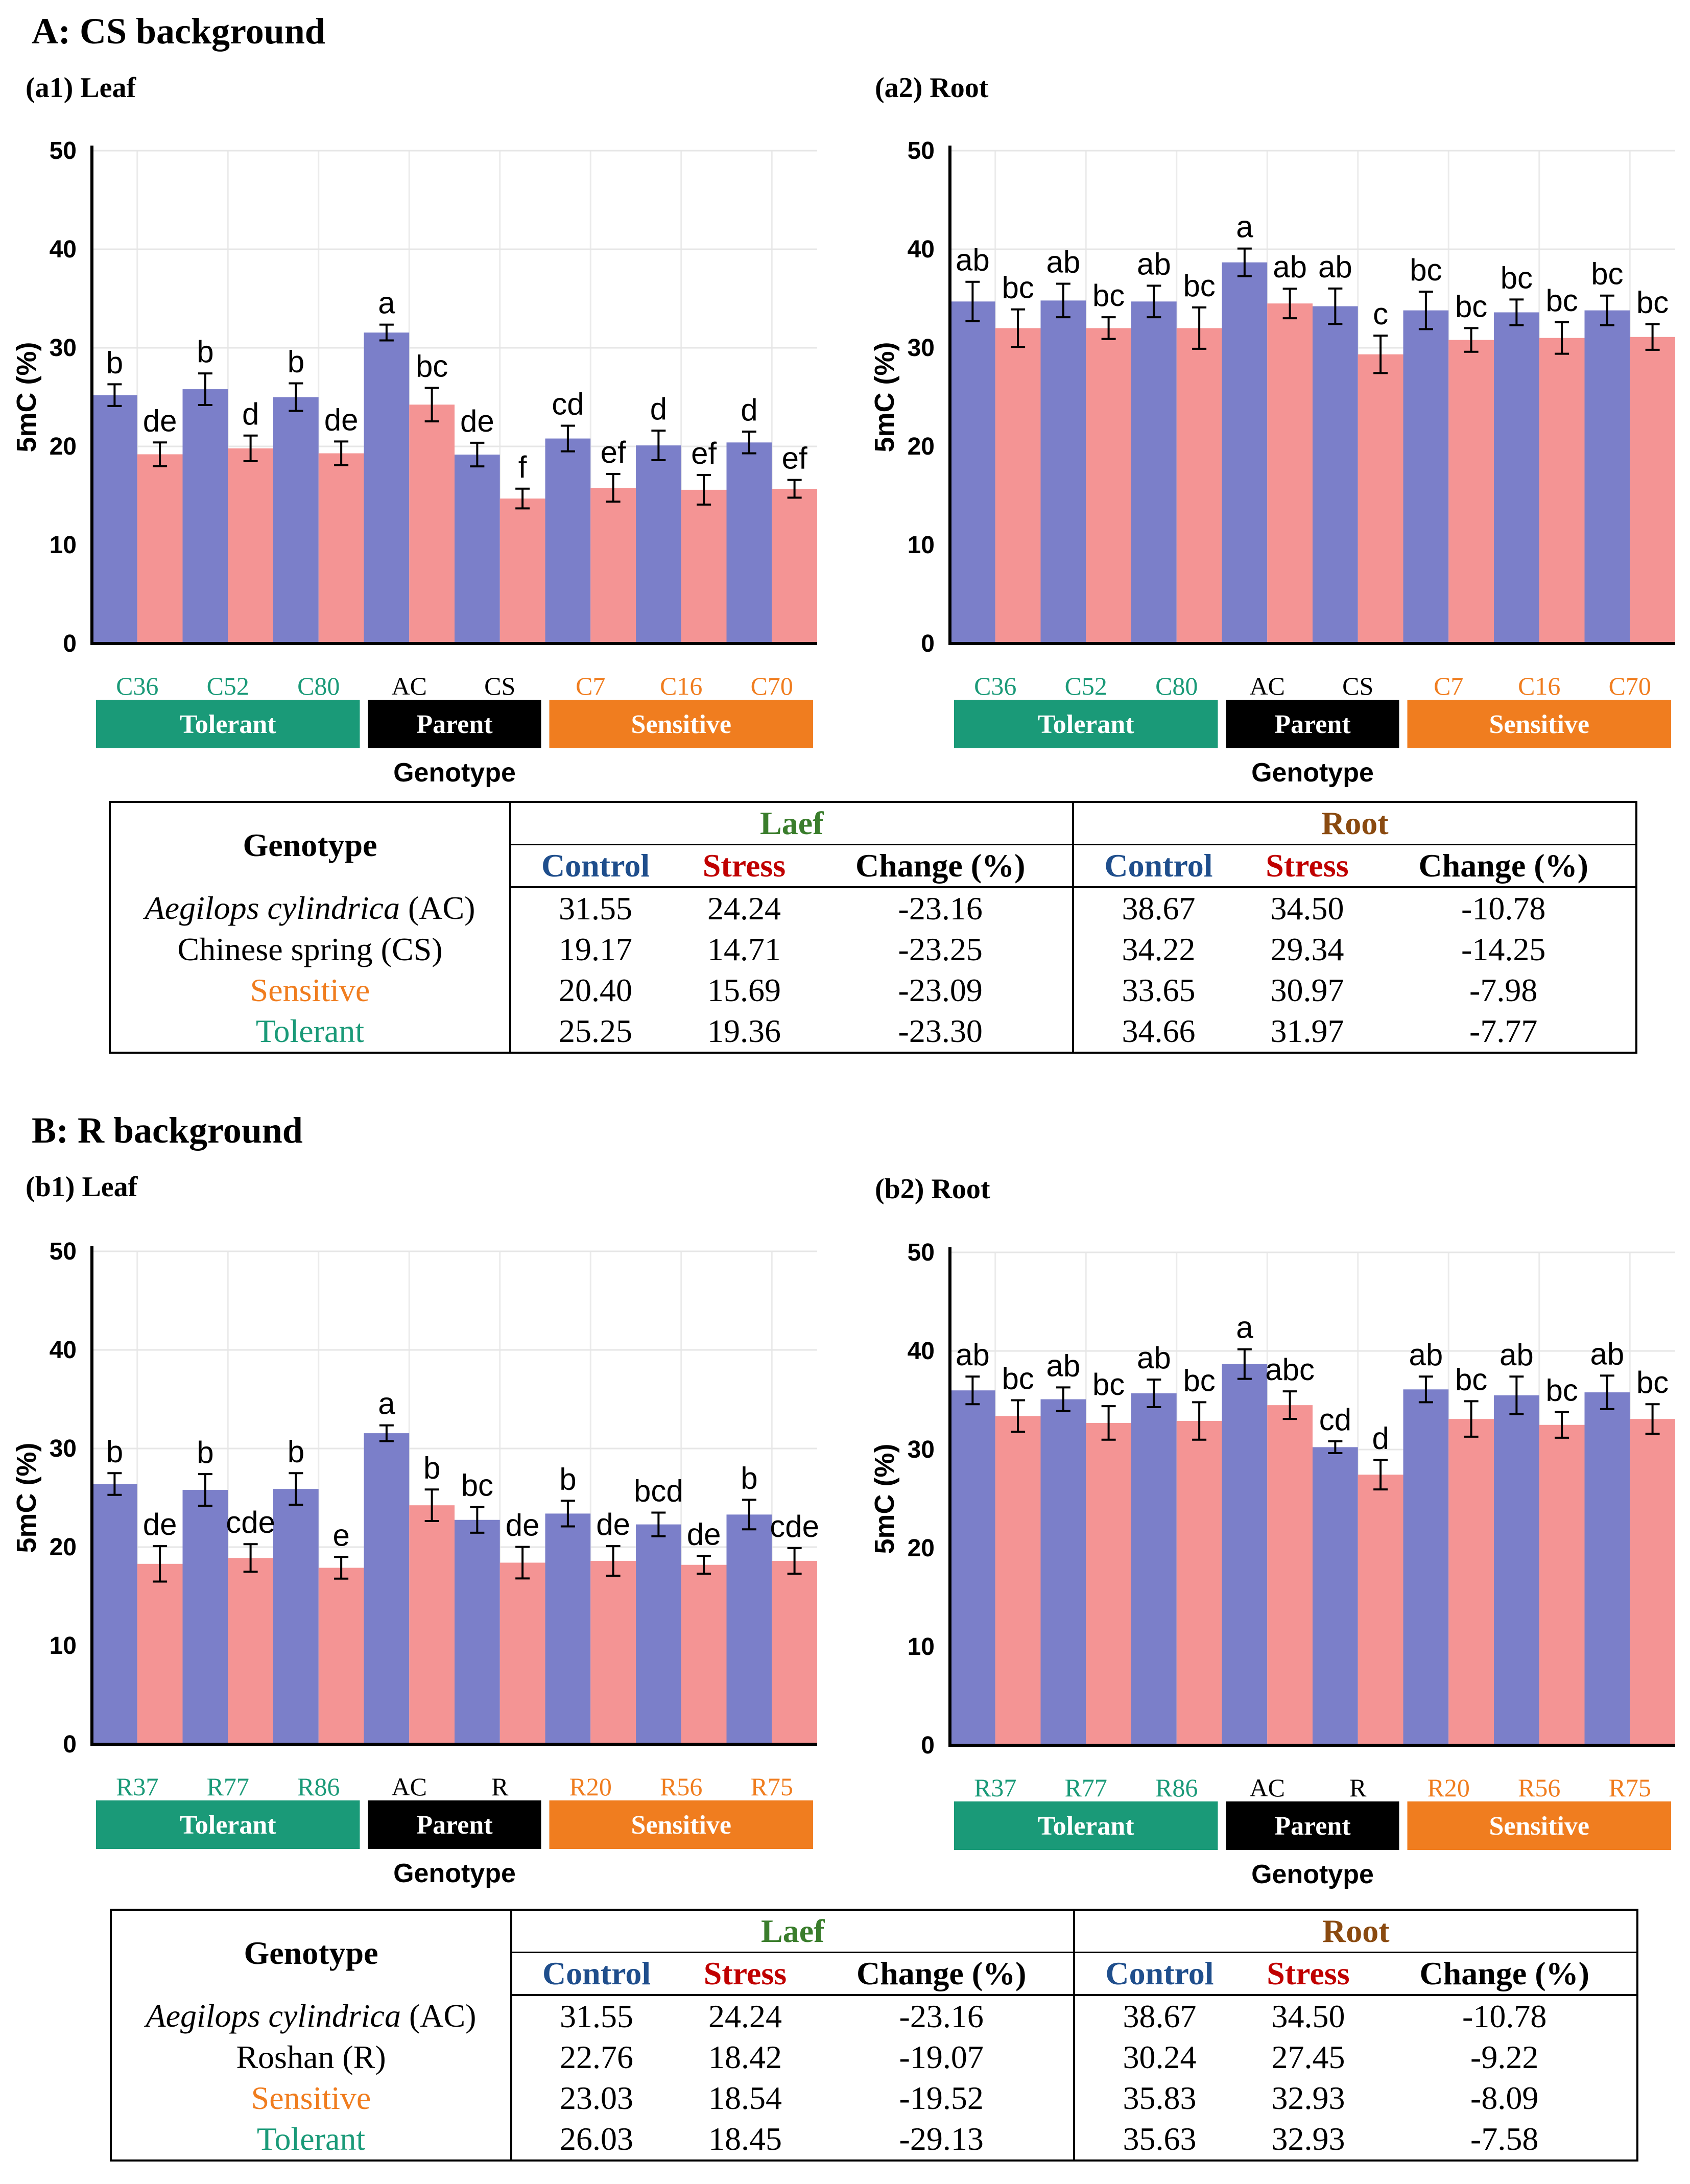  Describe the element at coordinates (745, 2057) in the screenshot. I see `table-cell-leaf-stress: 18.42` at that location.